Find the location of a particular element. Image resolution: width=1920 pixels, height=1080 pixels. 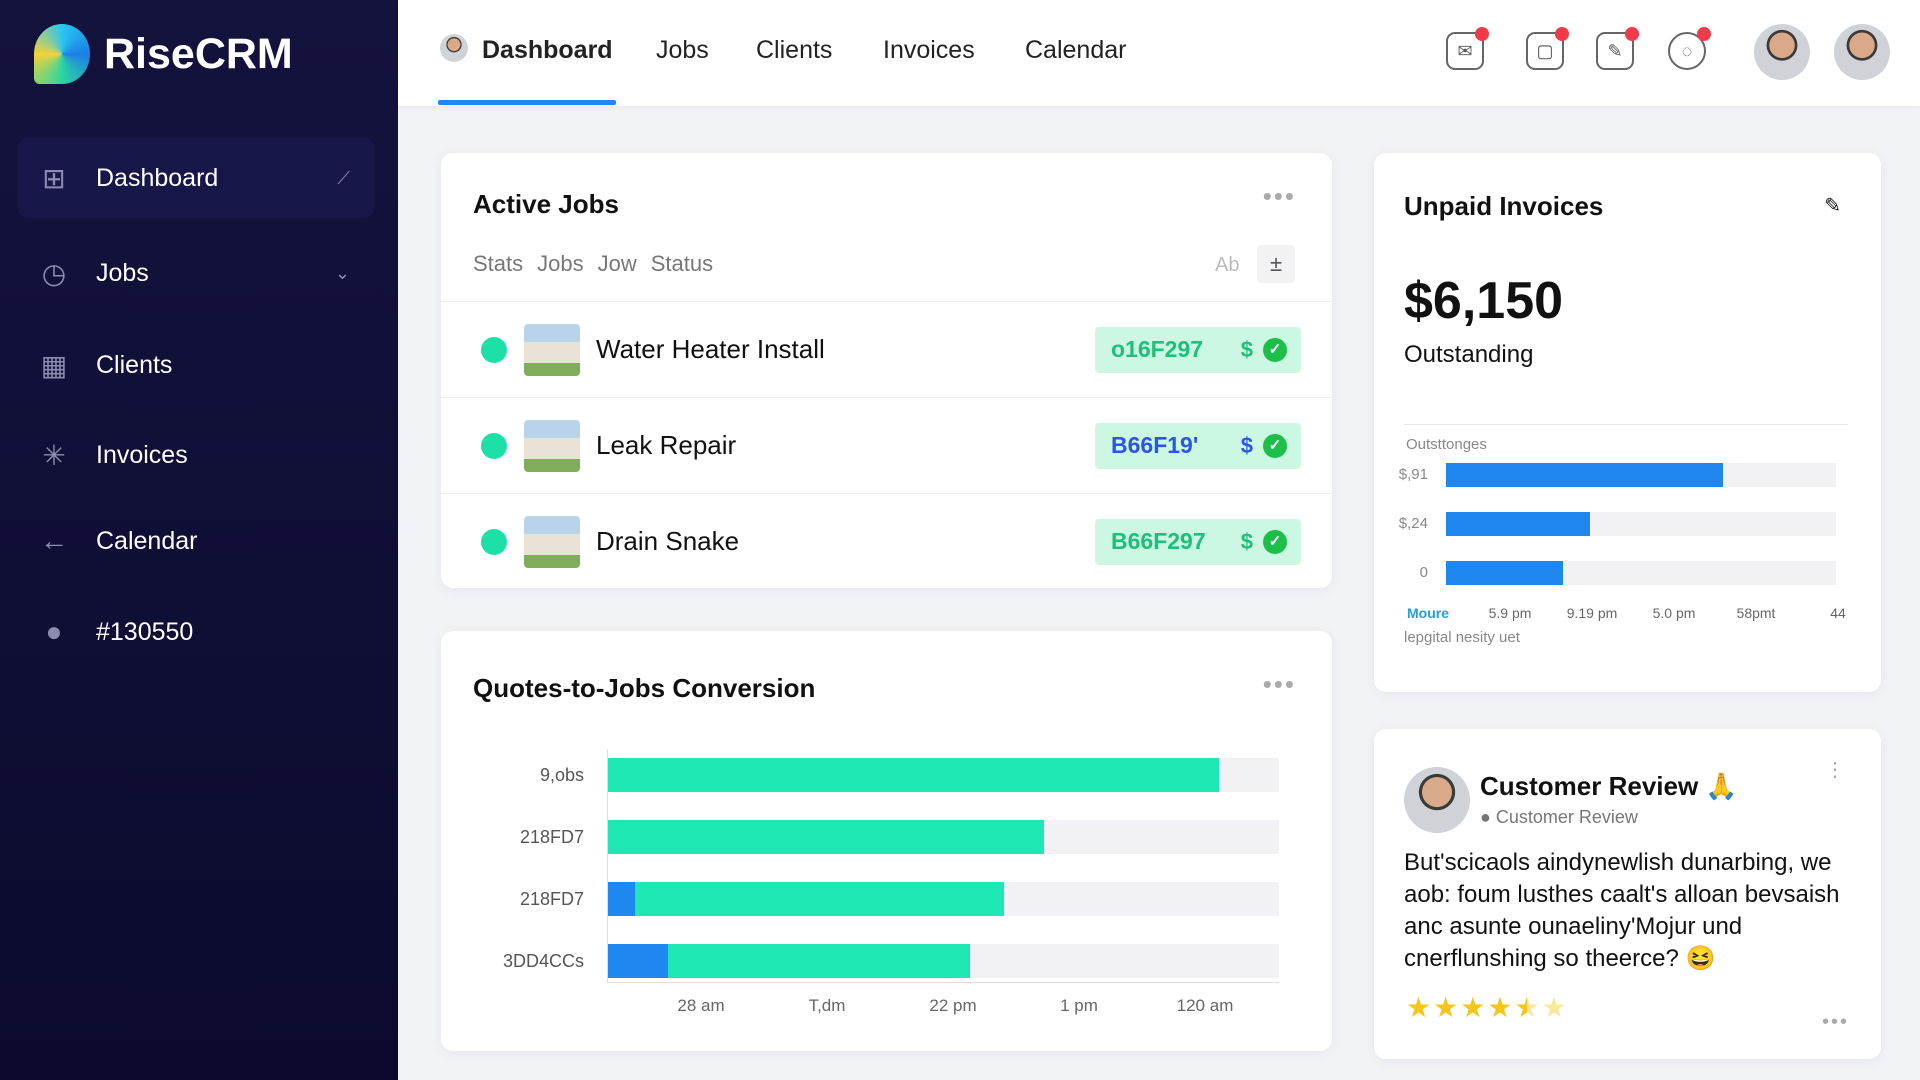

y-tick-label: 9,obs is located at coordinates (561, 775).